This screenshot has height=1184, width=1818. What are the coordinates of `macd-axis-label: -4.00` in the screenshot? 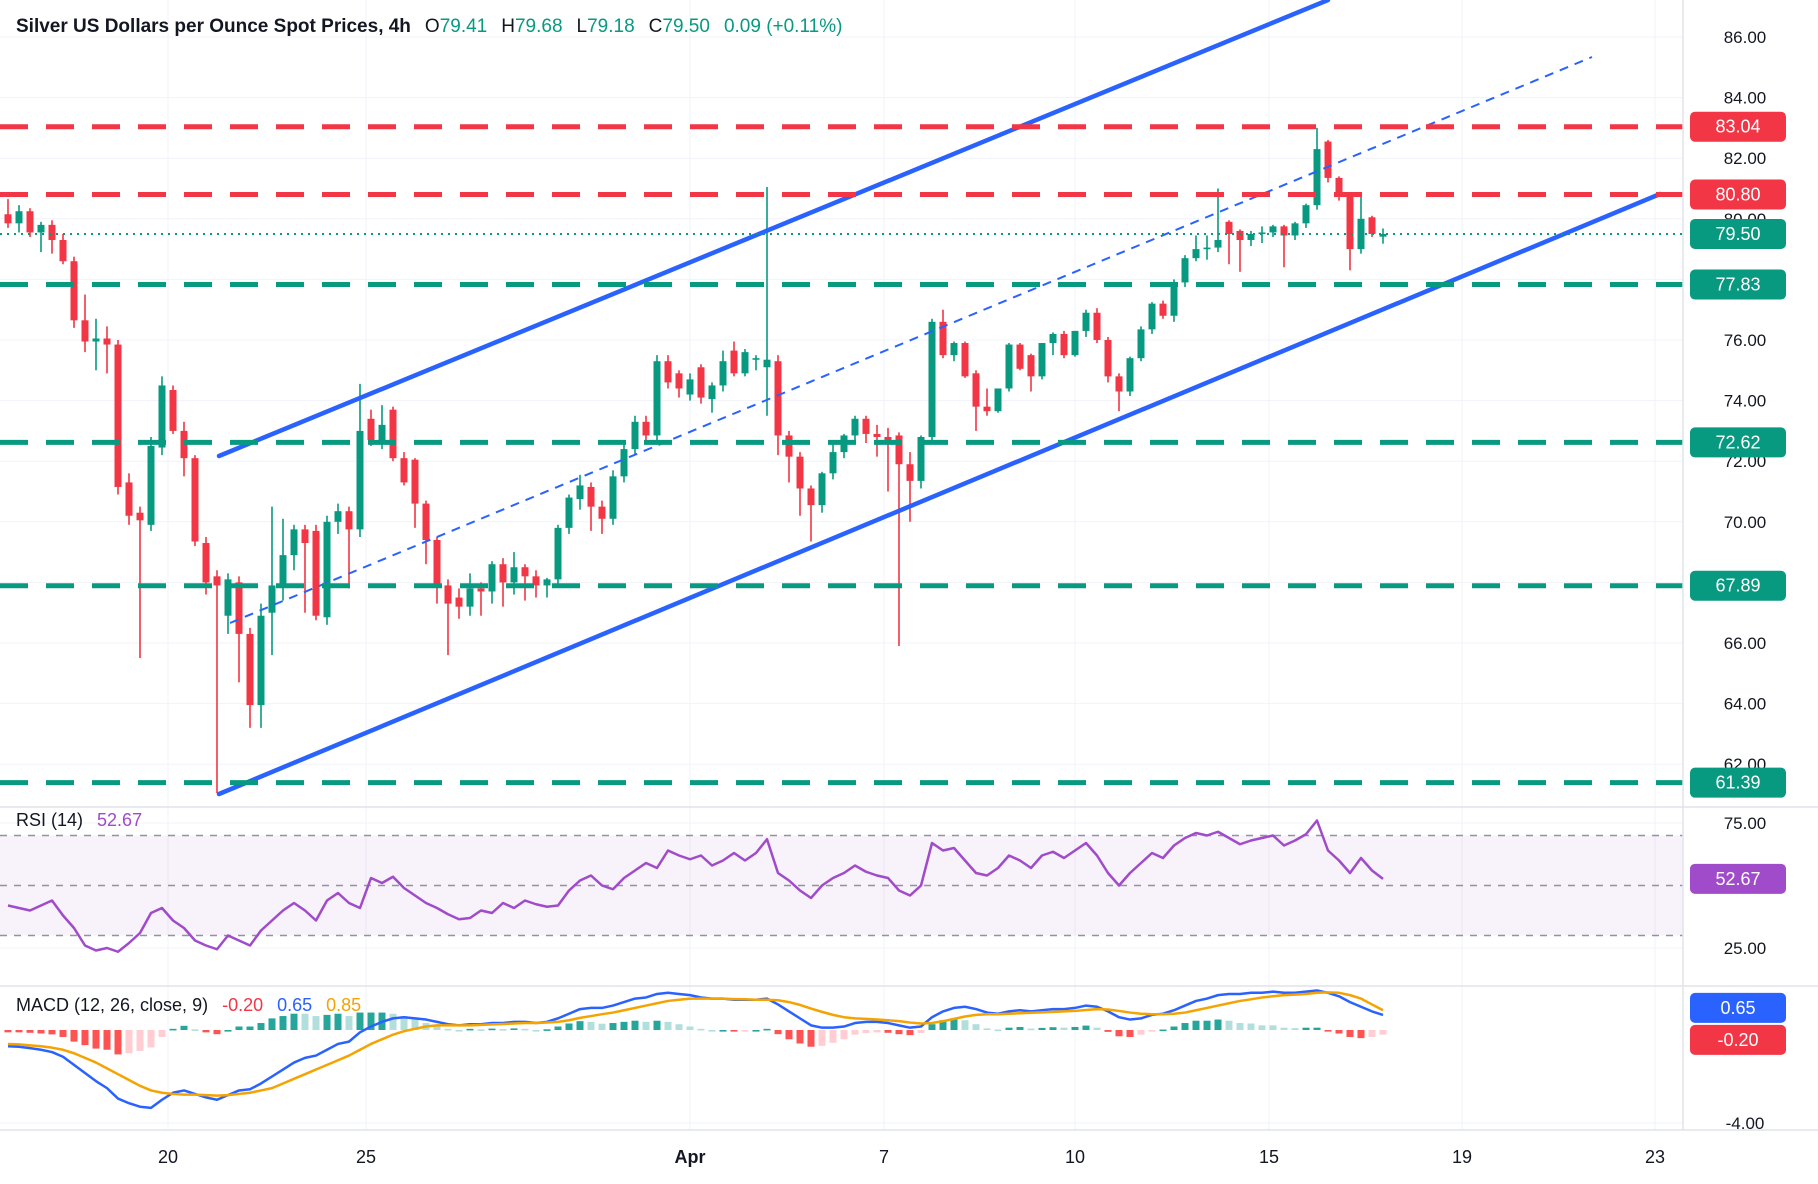 It's located at (1745, 1123).